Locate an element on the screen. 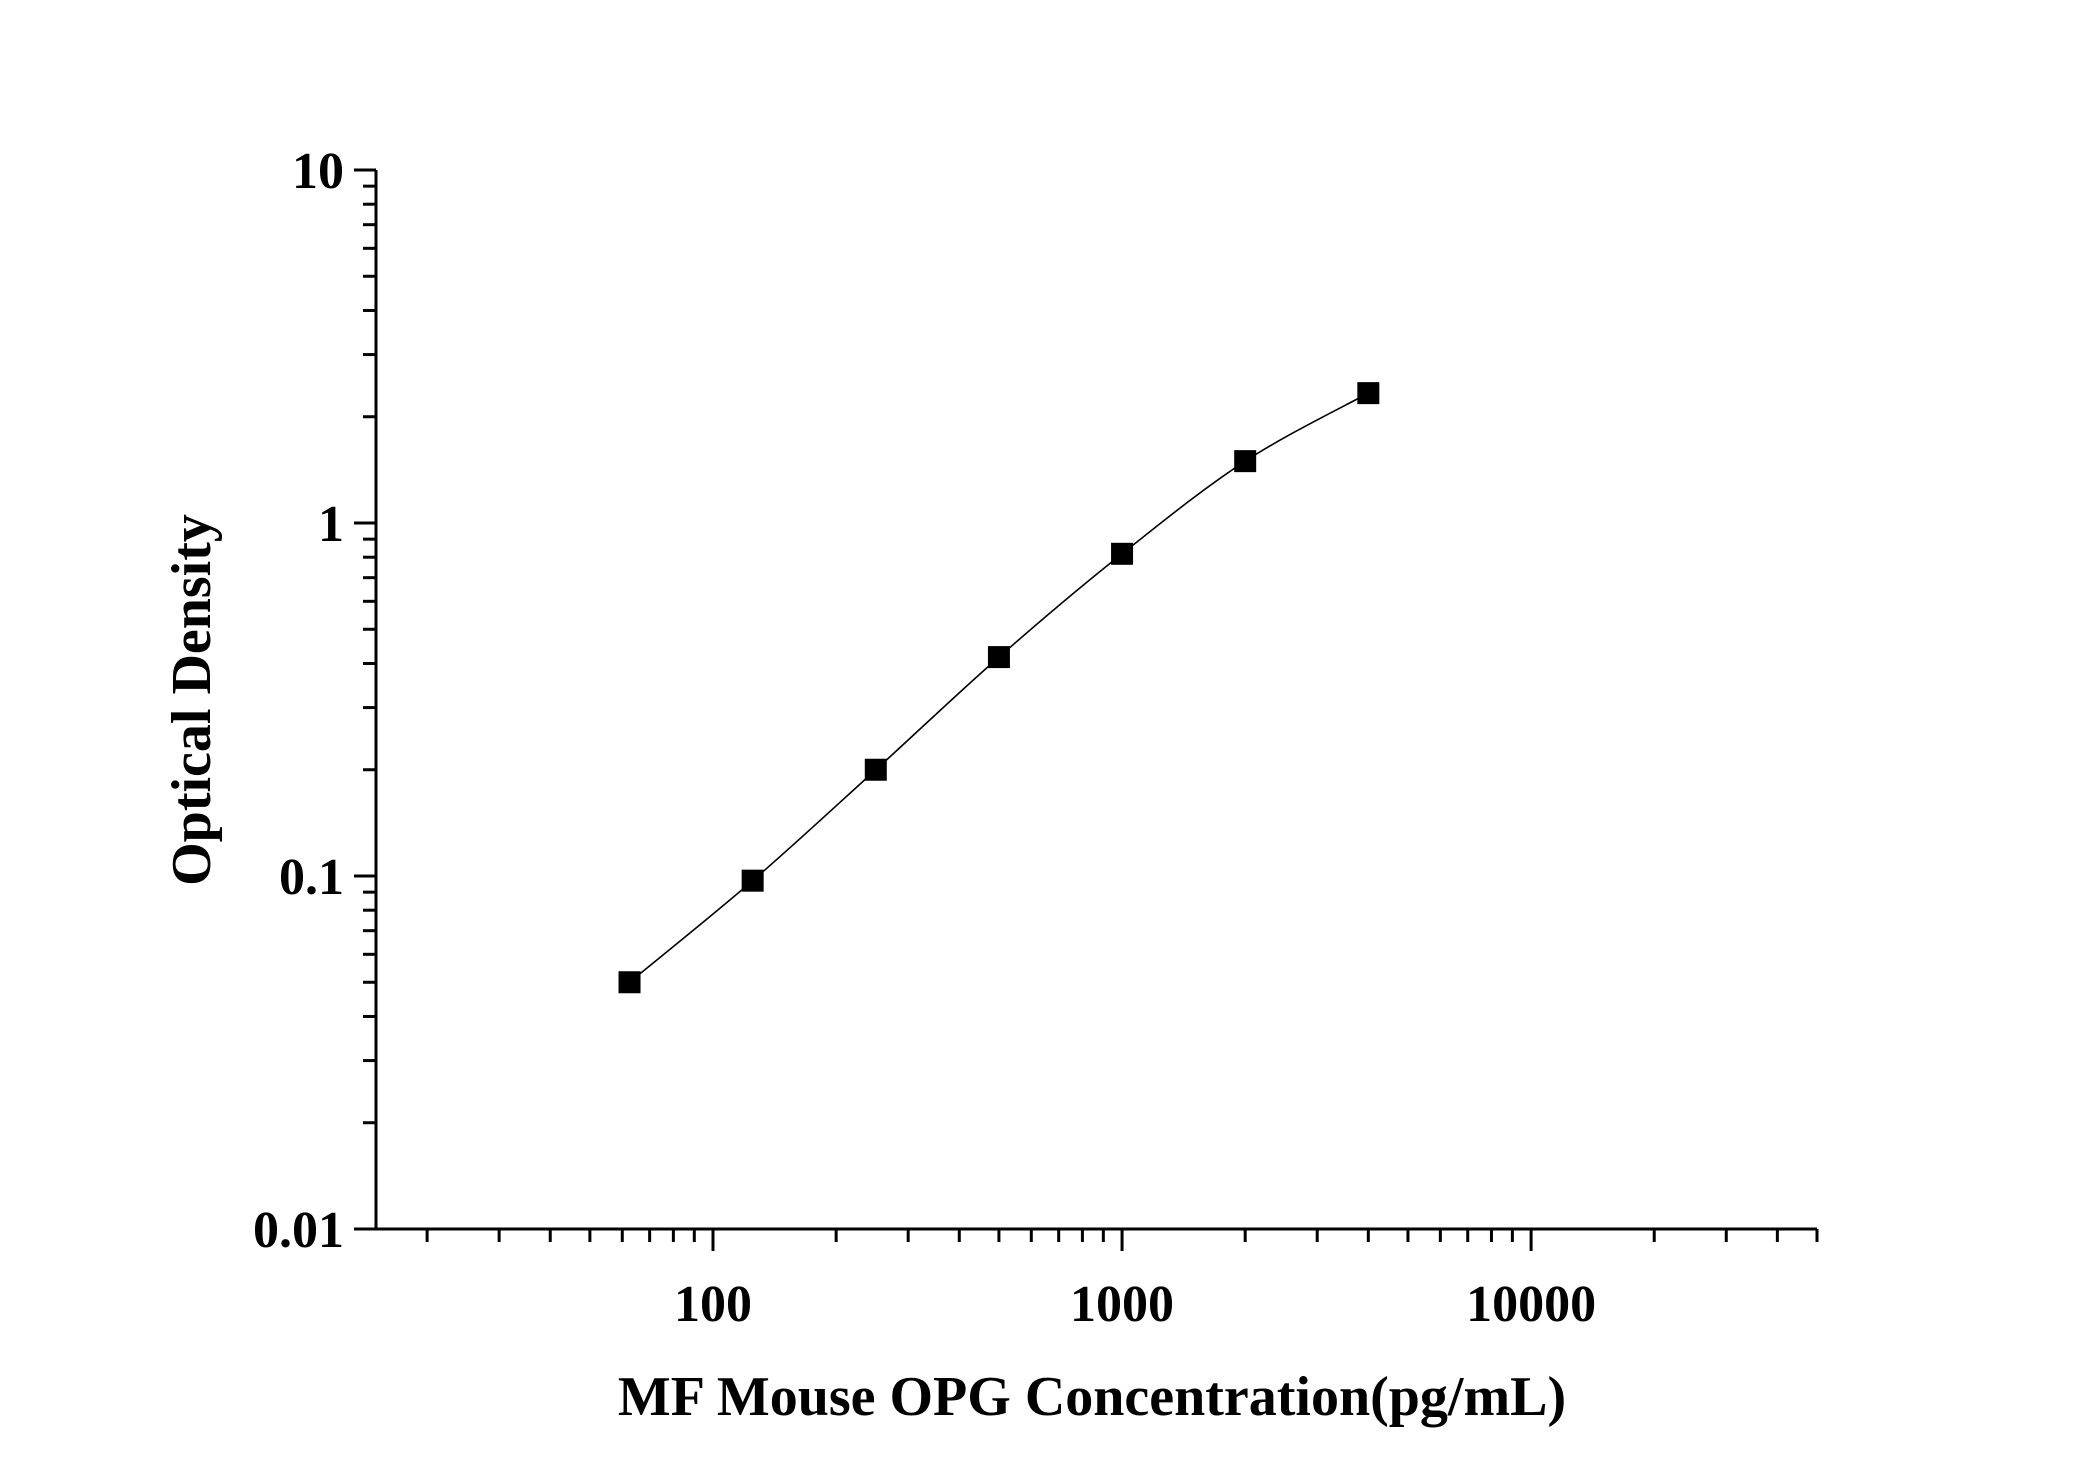 The height and width of the screenshot is (1467, 2100). x-tick-label: 1000 is located at coordinates (1122, 1304).